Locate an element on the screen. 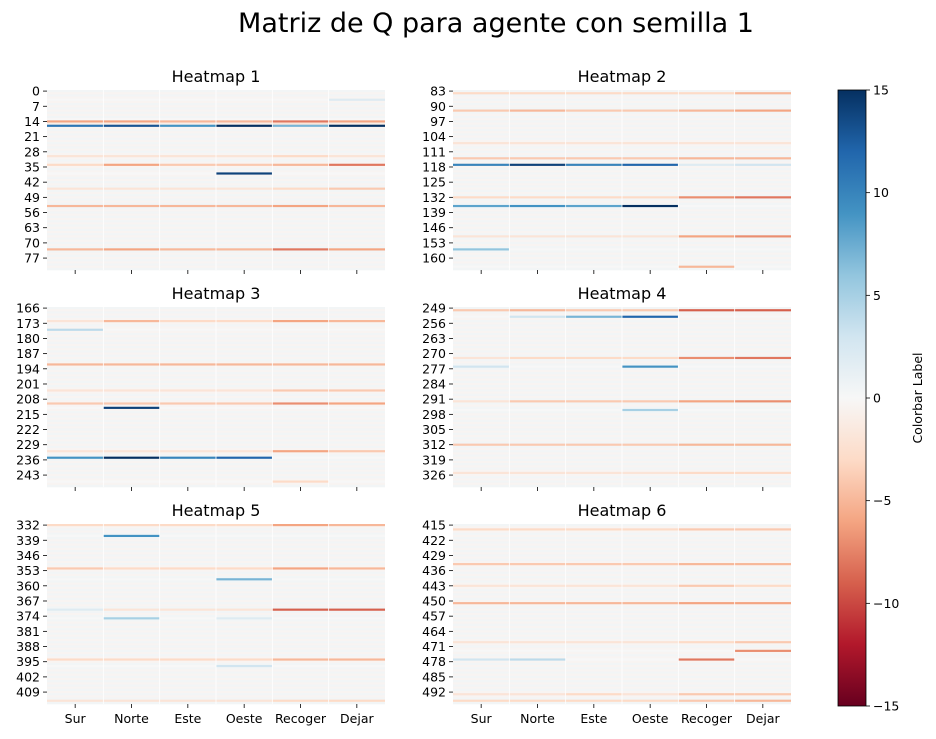  y-tick-label: 381 is located at coordinates (28, 631).